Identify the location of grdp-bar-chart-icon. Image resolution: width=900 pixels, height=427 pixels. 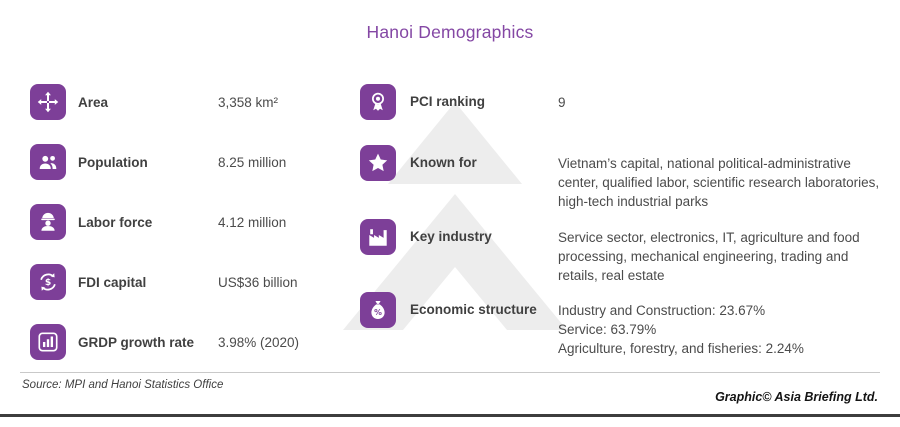
(48, 342).